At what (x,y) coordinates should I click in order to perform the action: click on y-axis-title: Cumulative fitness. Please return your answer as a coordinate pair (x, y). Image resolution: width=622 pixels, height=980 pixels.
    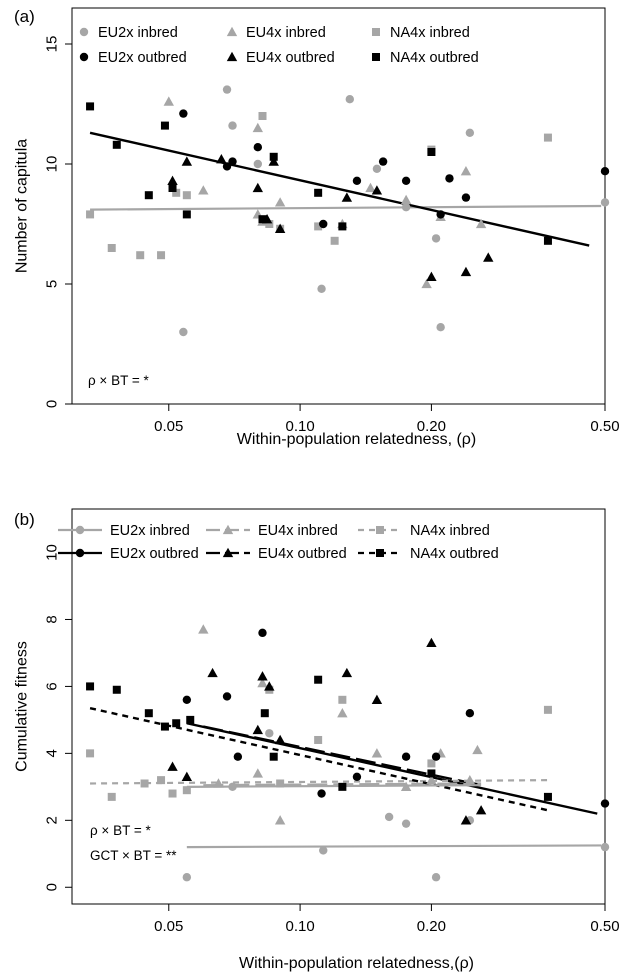
    Looking at the image, I should click on (22, 706).